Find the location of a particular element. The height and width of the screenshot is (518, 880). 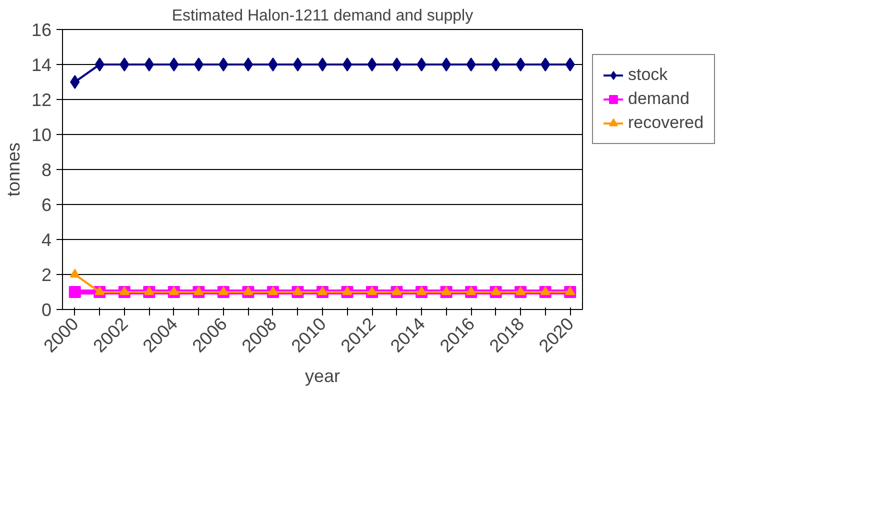

y-tick-label: 10 is located at coordinates (41, 135).